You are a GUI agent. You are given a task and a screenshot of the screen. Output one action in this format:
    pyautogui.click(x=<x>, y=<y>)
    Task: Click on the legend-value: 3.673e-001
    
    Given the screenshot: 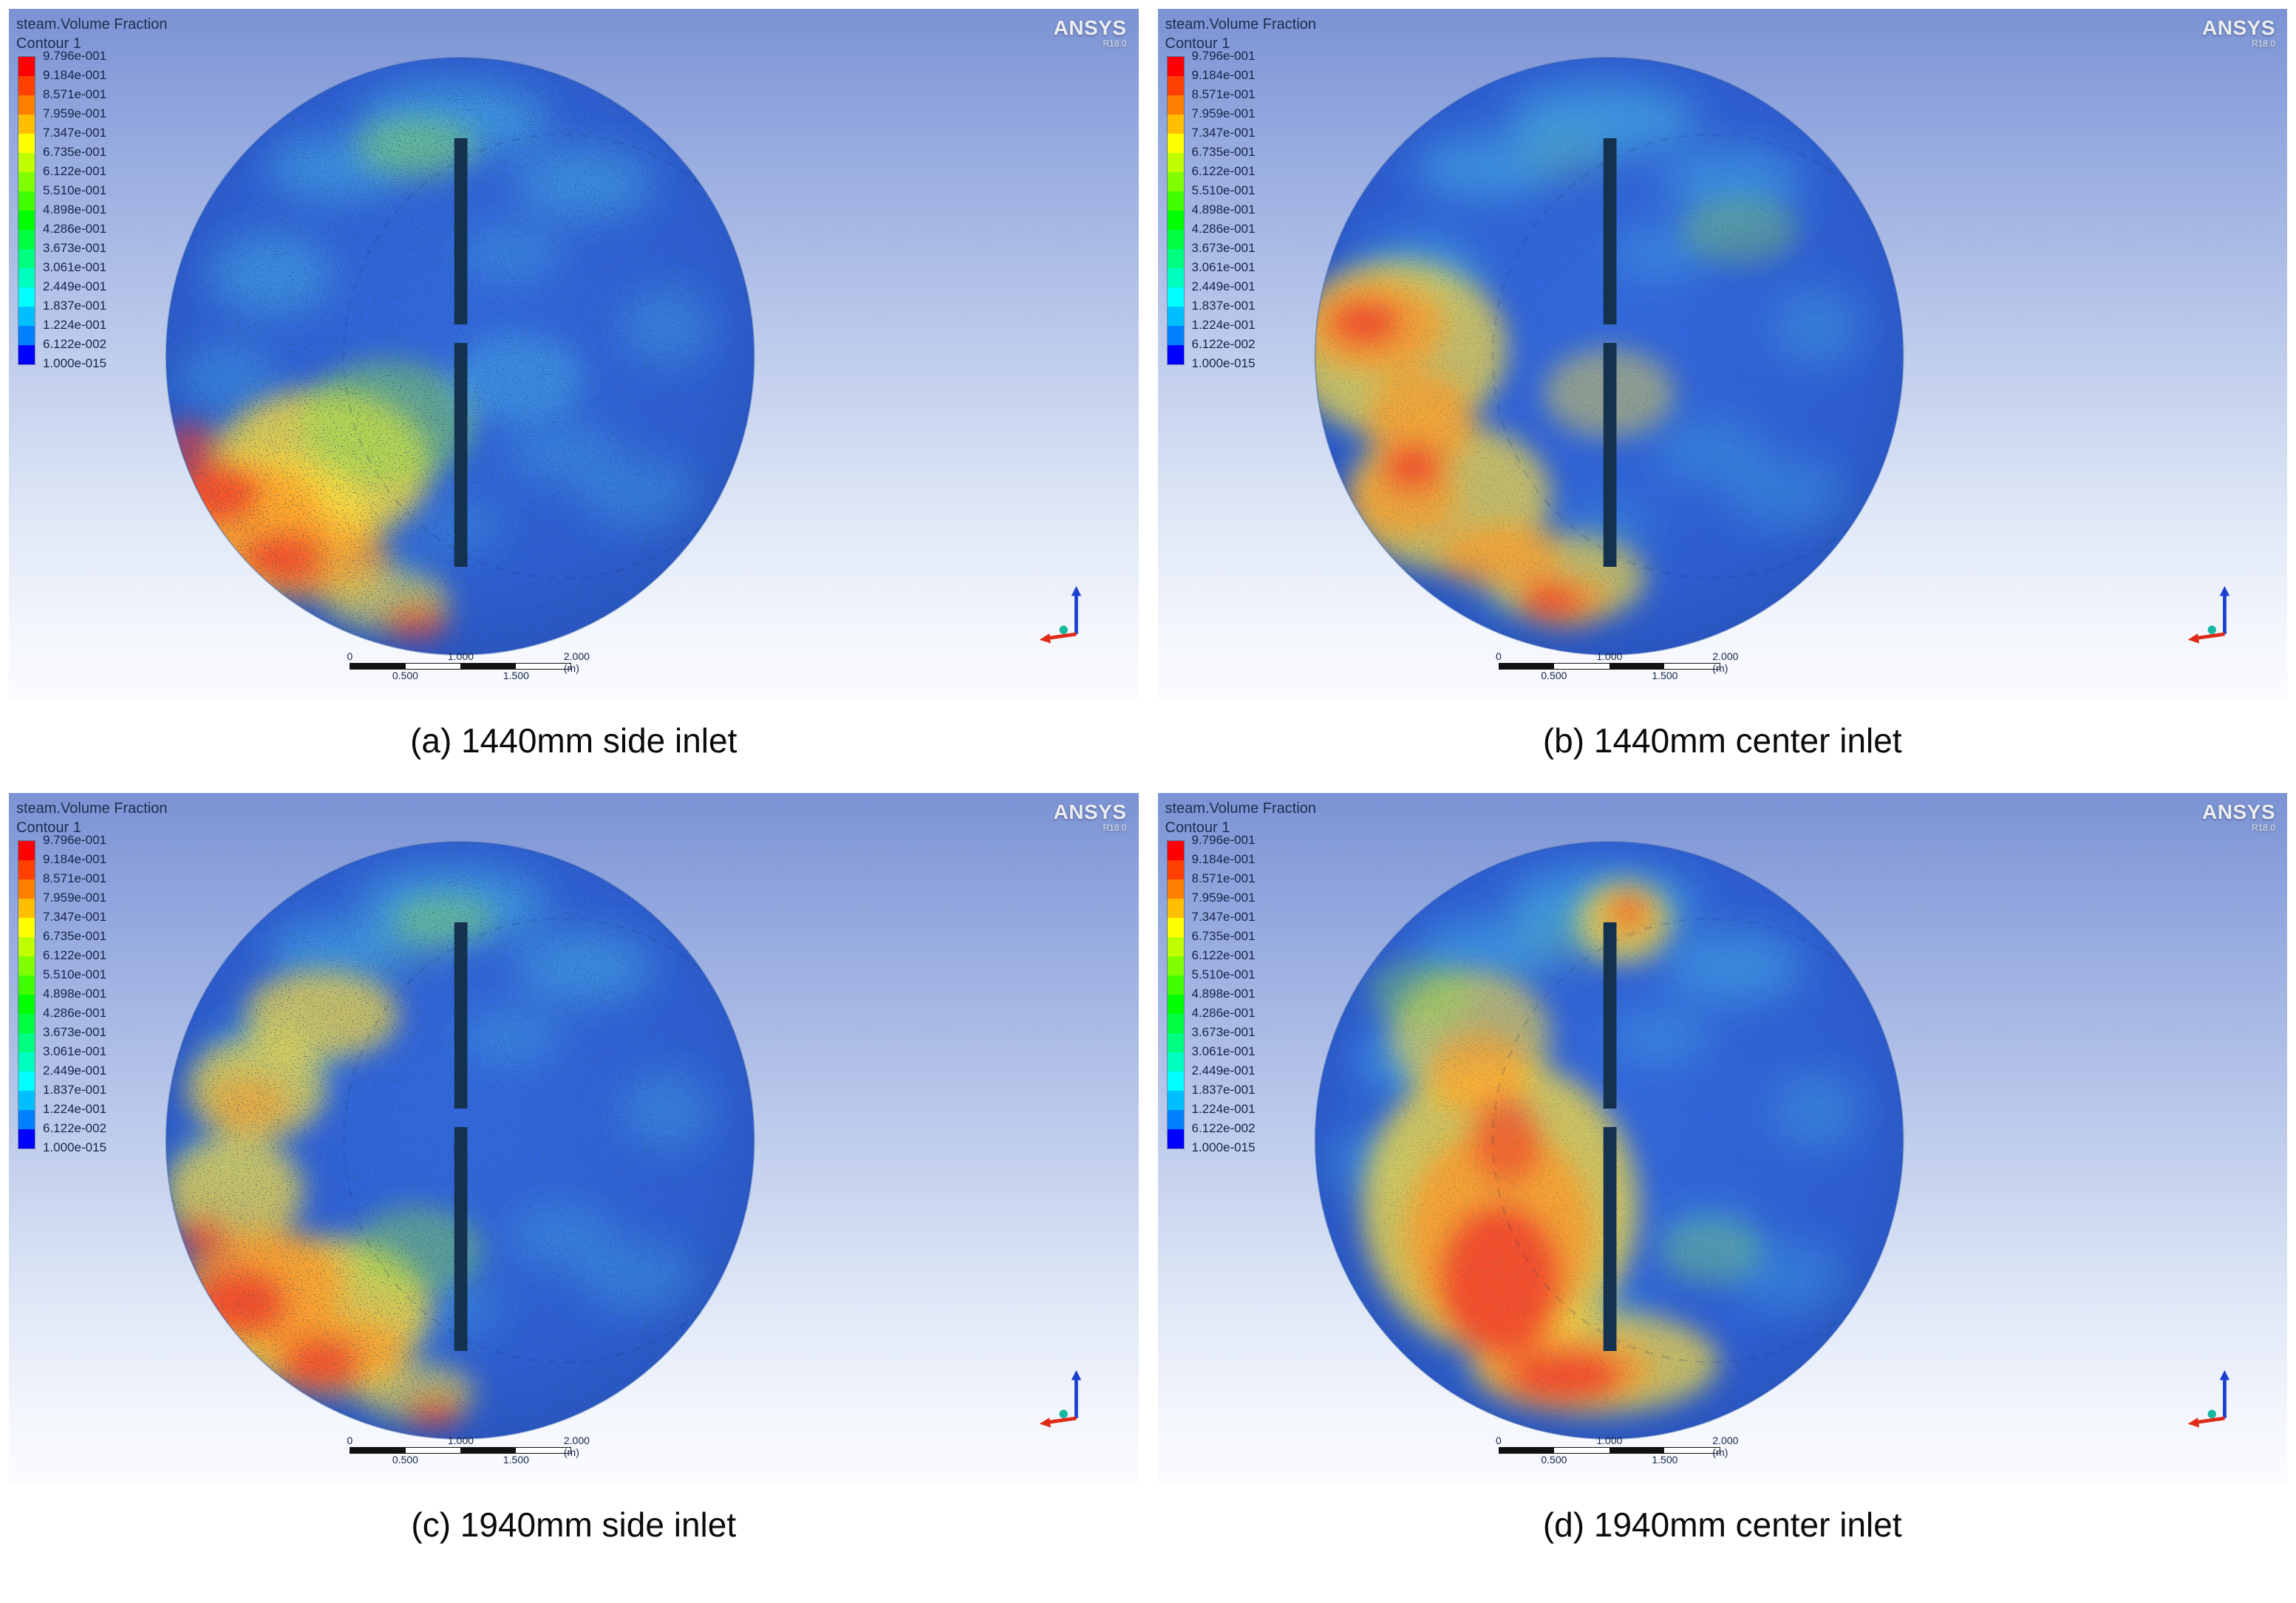 What is the action you would take?
    pyautogui.click(x=1223, y=248)
    